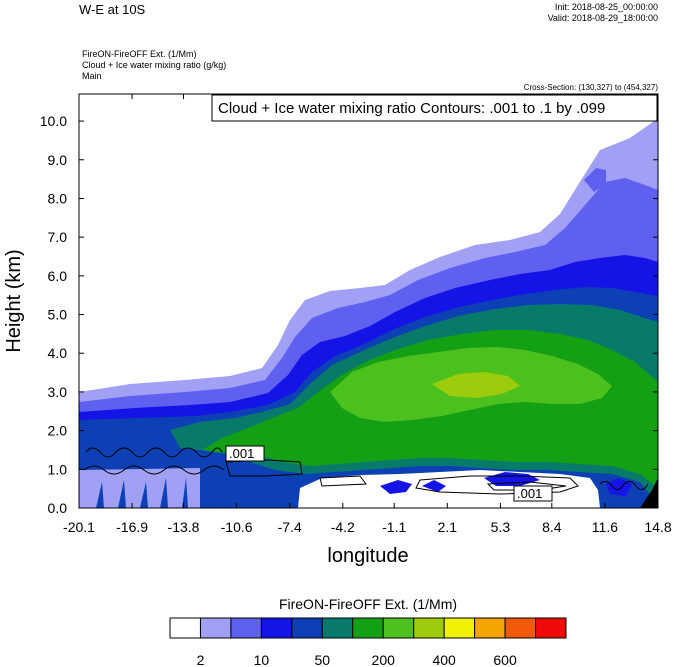 This screenshot has width=674, height=667. I want to click on field-blue-tail, so click(506, 484).